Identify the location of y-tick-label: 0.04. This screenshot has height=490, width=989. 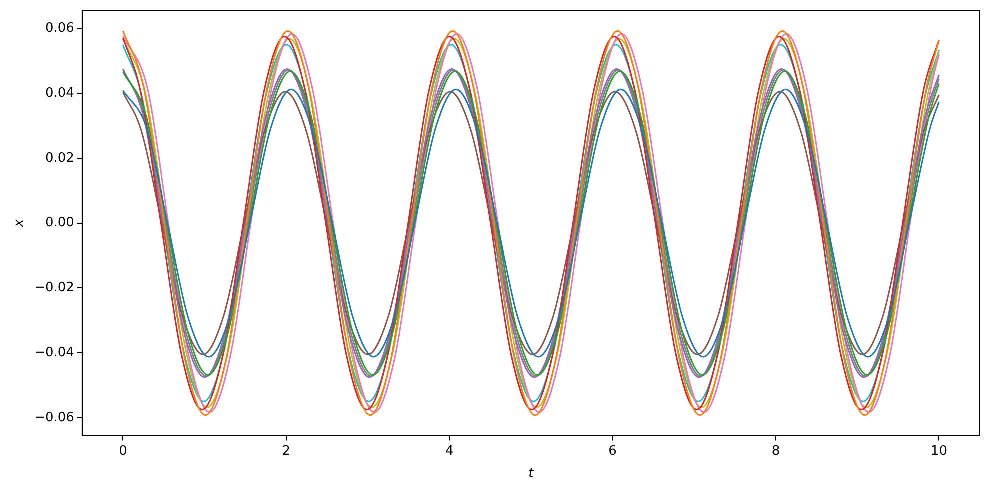
(59, 93).